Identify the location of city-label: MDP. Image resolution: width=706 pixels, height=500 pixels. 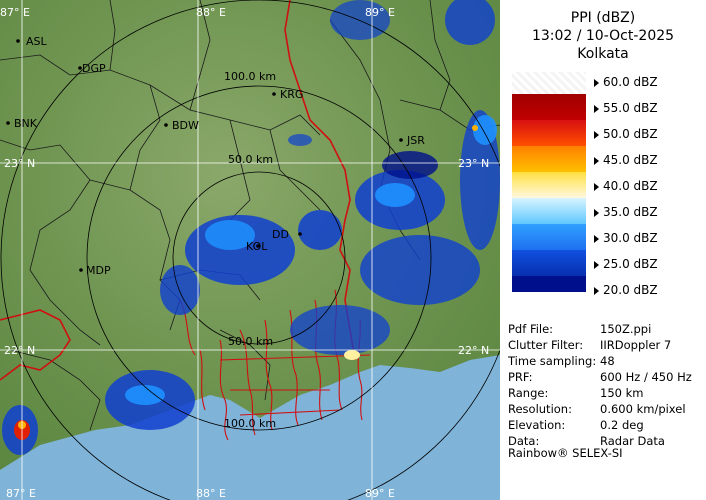
(98, 270).